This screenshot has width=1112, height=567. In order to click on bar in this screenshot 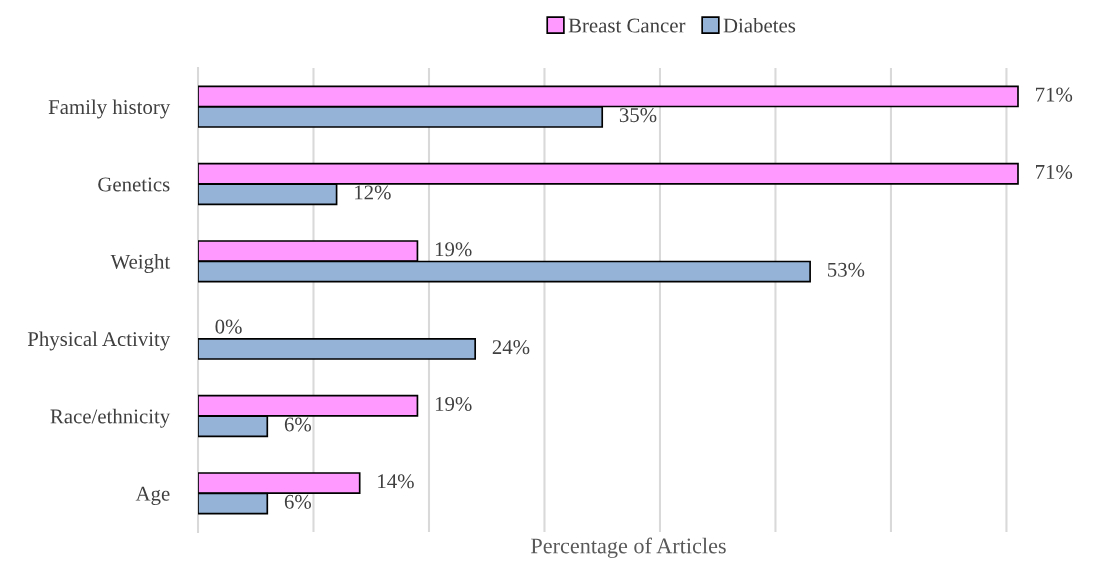, I will do `click(337, 349)`.